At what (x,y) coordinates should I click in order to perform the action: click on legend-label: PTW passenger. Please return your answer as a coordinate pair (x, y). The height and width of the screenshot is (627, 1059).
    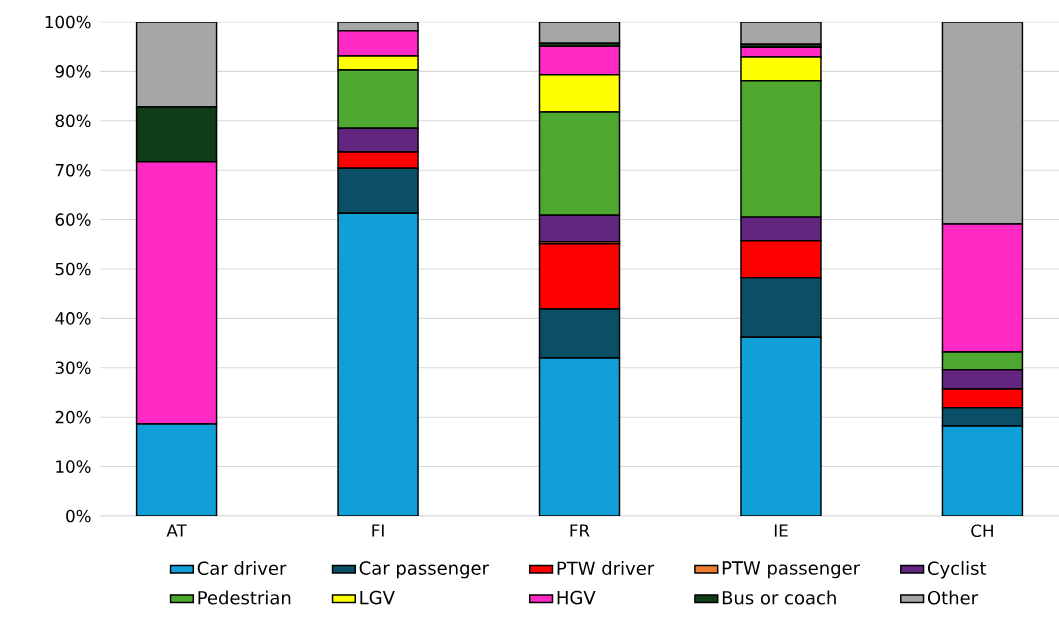
    Looking at the image, I should click on (791, 570).